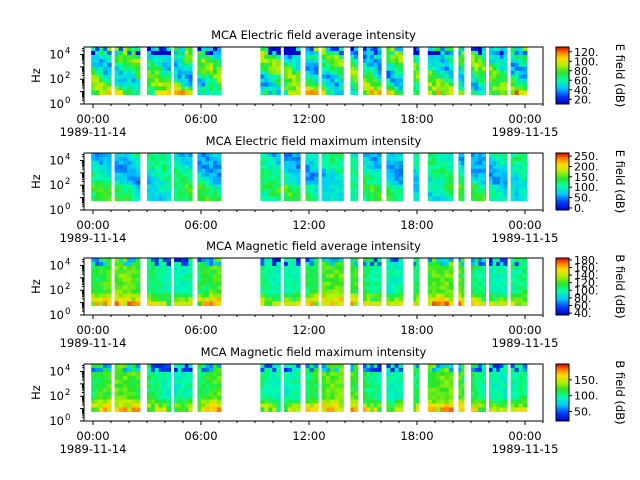 The image size is (640, 480). Describe the element at coordinates (586, 380) in the screenshot. I see `colorbar-tick-label: 150.` at that location.